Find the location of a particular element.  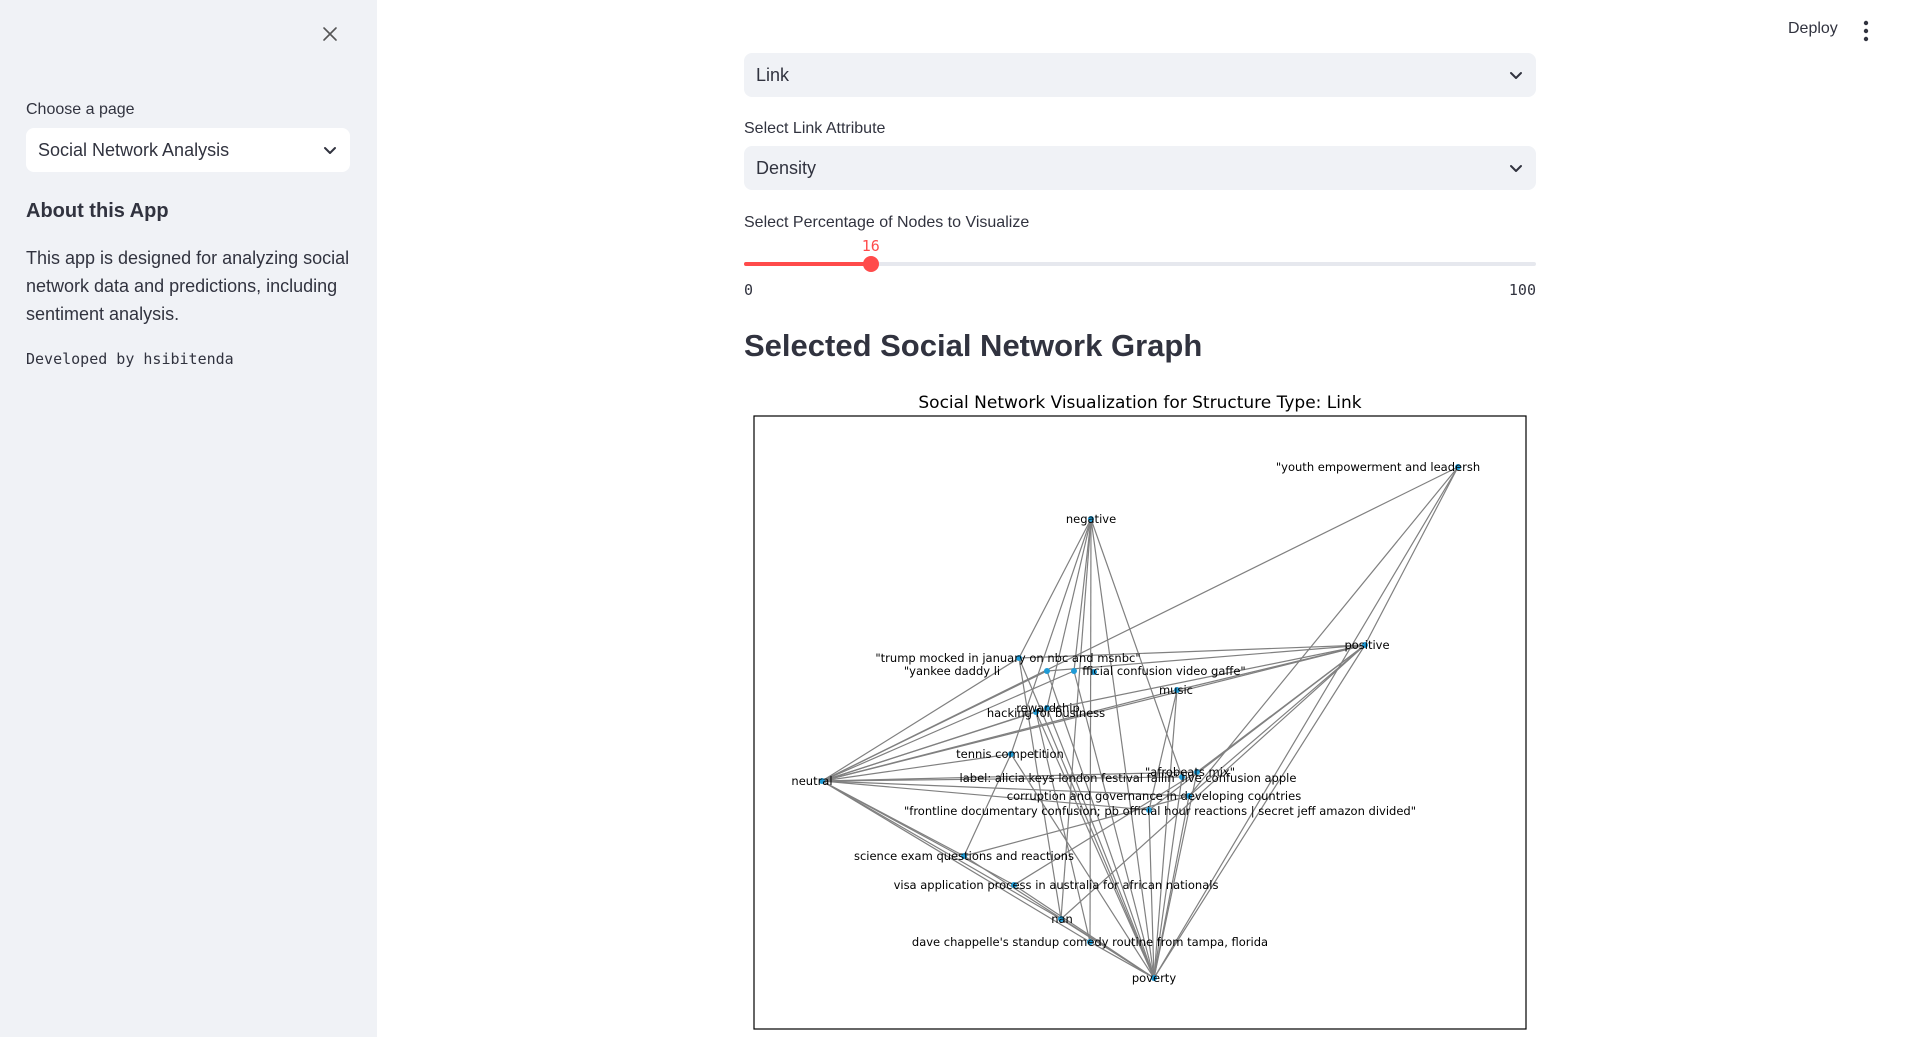

graph-node-nan is located at coordinates (1061, 919).